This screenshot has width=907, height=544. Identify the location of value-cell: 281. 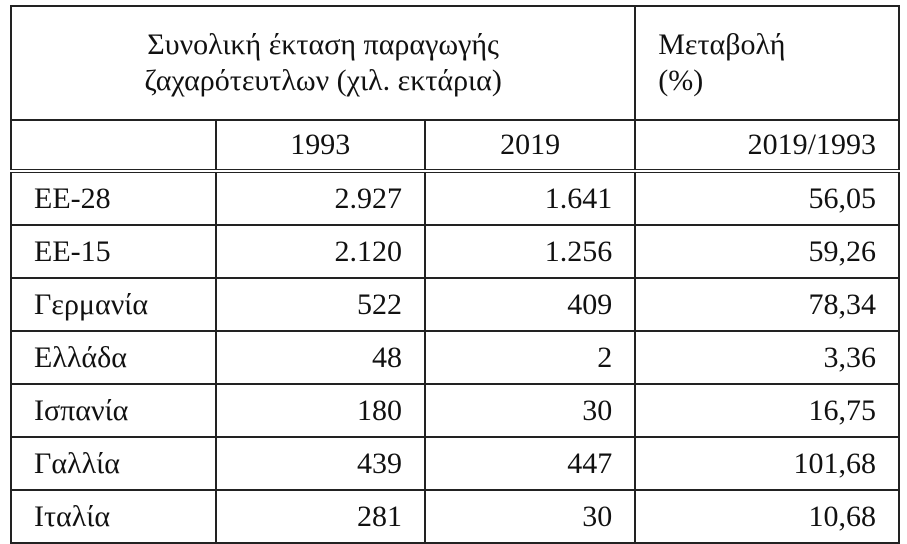
(320, 516).